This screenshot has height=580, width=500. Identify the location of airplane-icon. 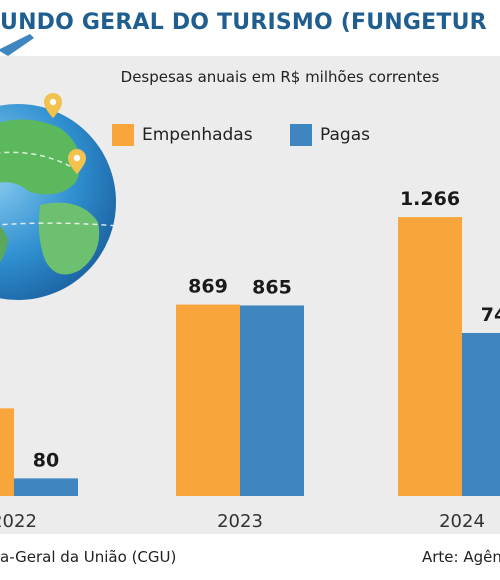
(17, 45).